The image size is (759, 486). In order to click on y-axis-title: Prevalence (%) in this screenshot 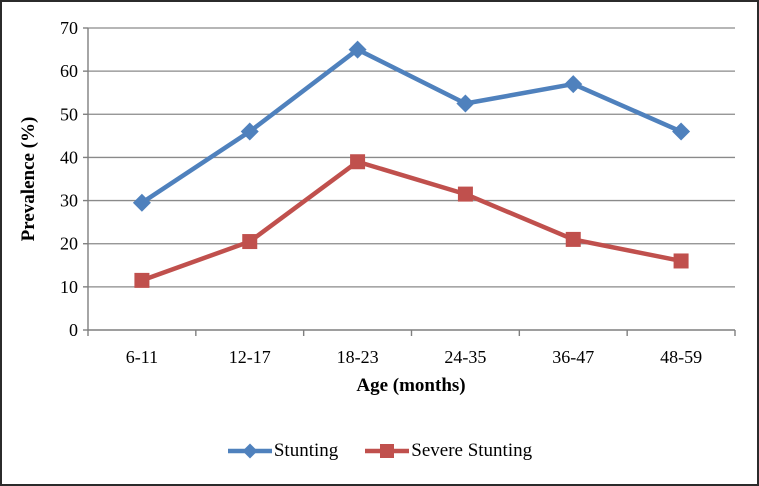, I will do `click(28, 179)`.